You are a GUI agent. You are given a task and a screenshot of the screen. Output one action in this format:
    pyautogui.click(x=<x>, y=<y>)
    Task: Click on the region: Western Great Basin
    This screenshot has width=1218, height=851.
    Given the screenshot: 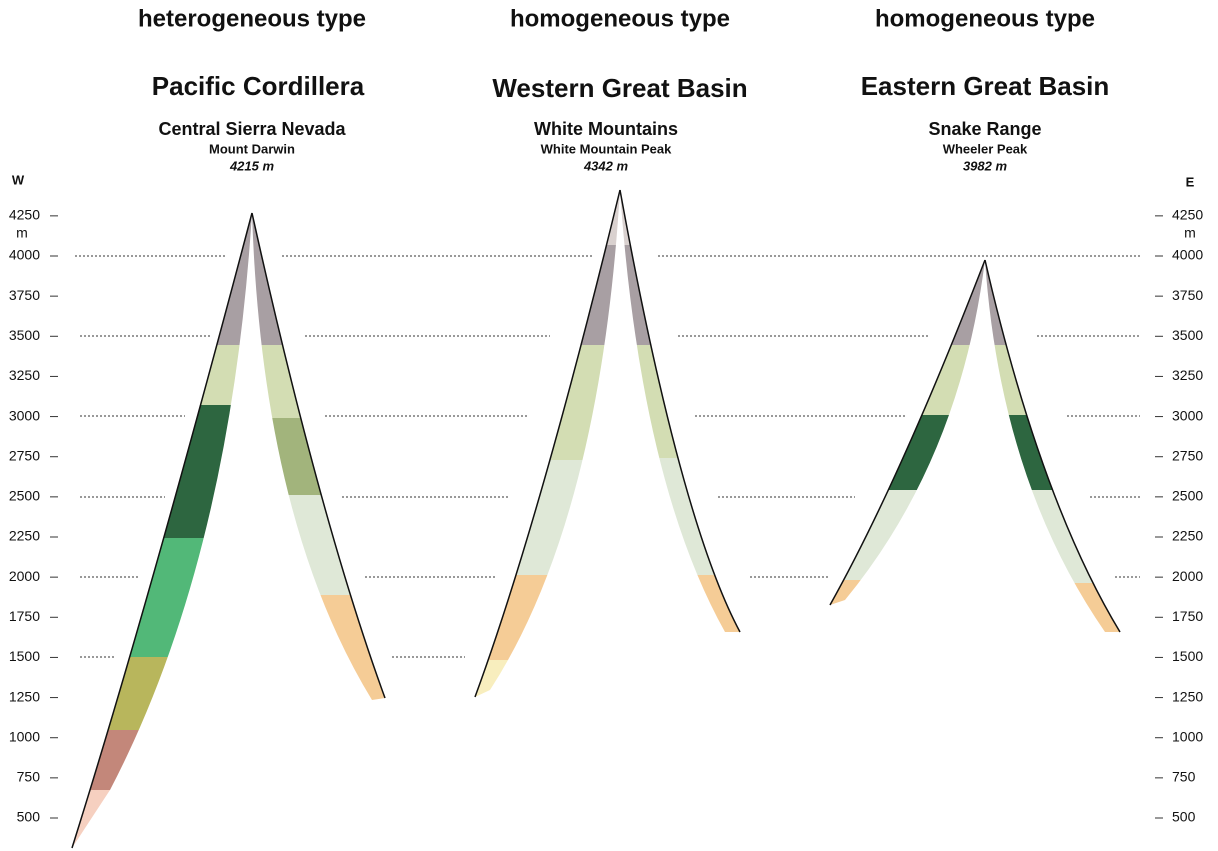 What is the action you would take?
    pyautogui.click(x=619, y=88)
    